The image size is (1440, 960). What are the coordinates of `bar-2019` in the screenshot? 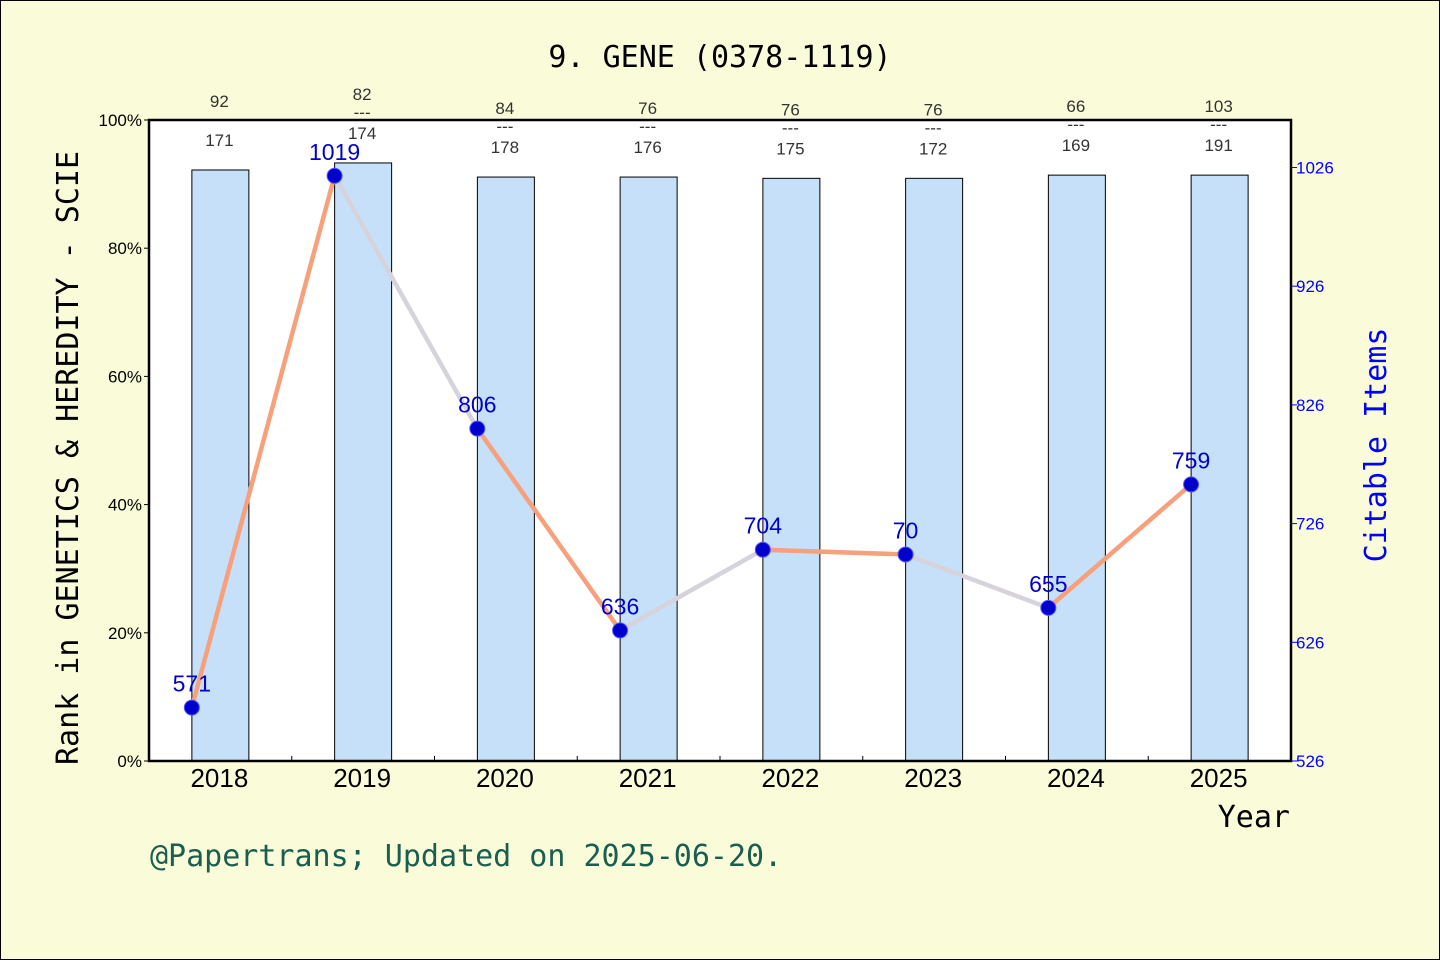 It's located at (363, 462).